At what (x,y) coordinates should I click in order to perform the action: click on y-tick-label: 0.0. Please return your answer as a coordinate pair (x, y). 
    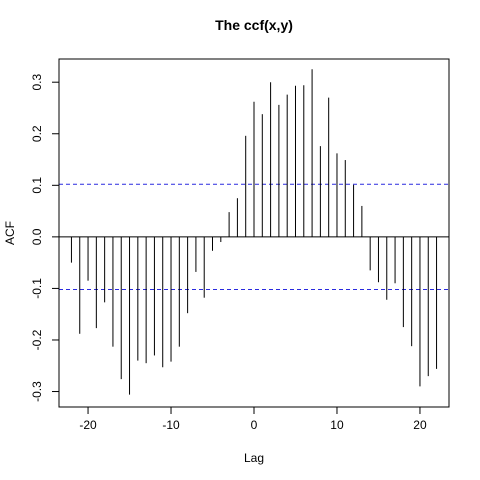
    Looking at the image, I should click on (37, 236).